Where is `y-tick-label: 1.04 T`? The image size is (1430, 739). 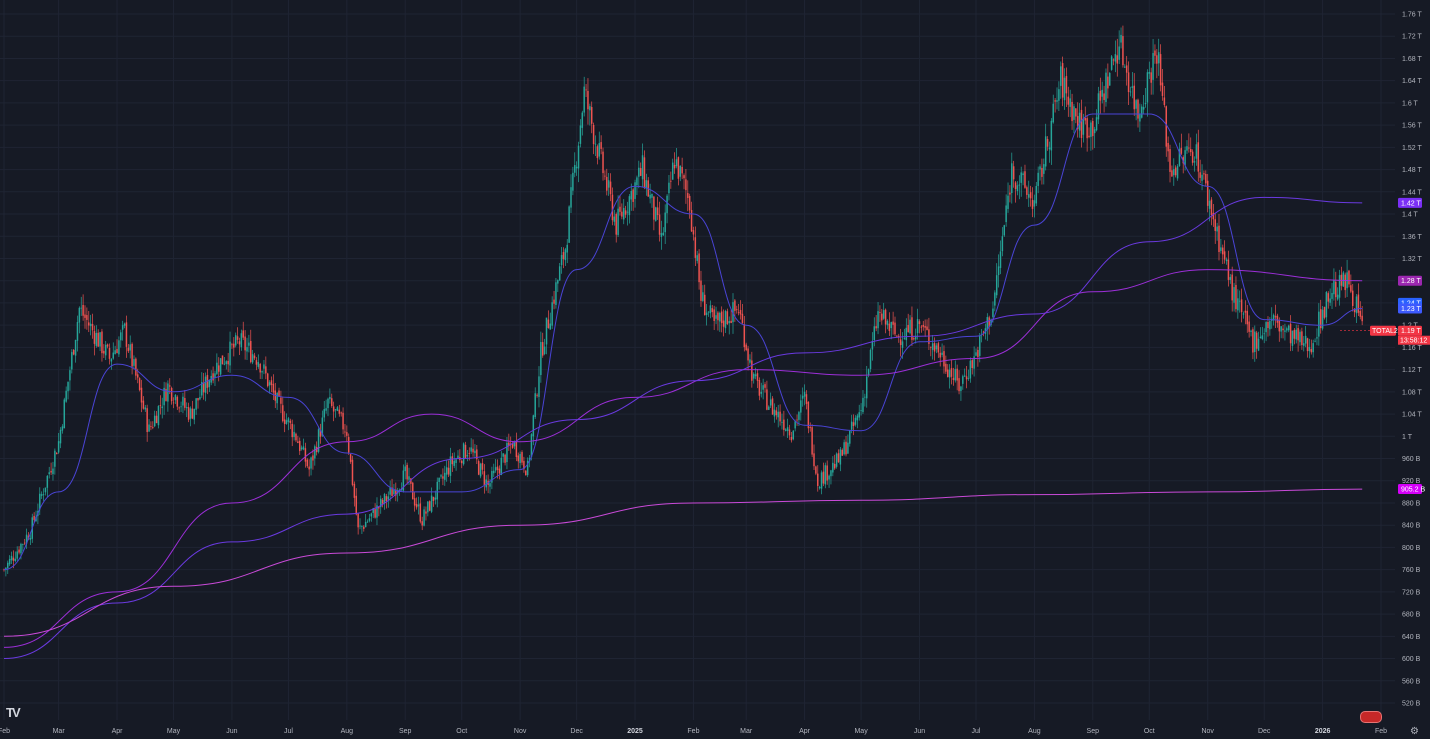 y-tick-label: 1.04 T is located at coordinates (1412, 415).